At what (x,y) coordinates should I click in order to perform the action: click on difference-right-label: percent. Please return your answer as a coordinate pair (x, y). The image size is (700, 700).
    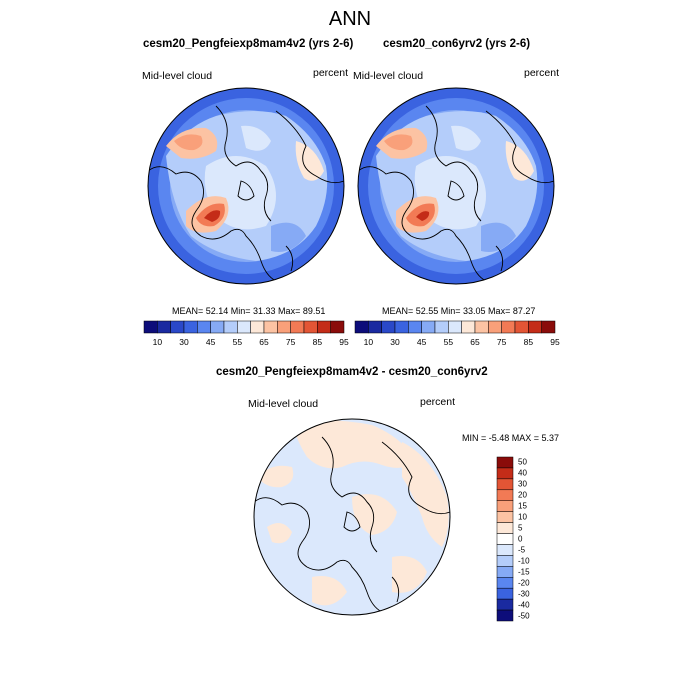
    Looking at the image, I should click on (438, 402).